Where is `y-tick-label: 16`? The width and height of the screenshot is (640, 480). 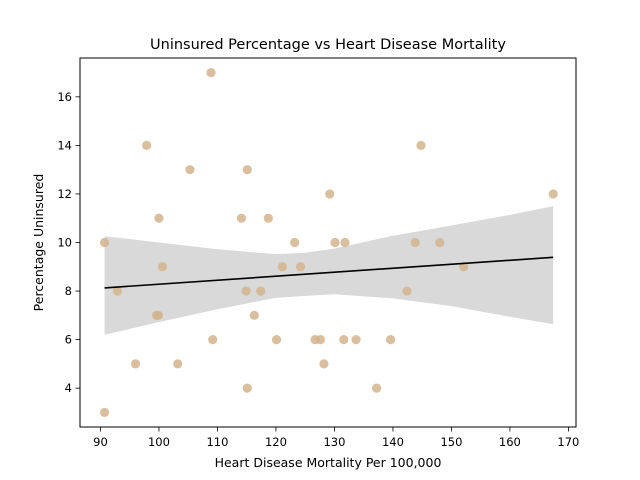 y-tick-label: 16 is located at coordinates (64, 97).